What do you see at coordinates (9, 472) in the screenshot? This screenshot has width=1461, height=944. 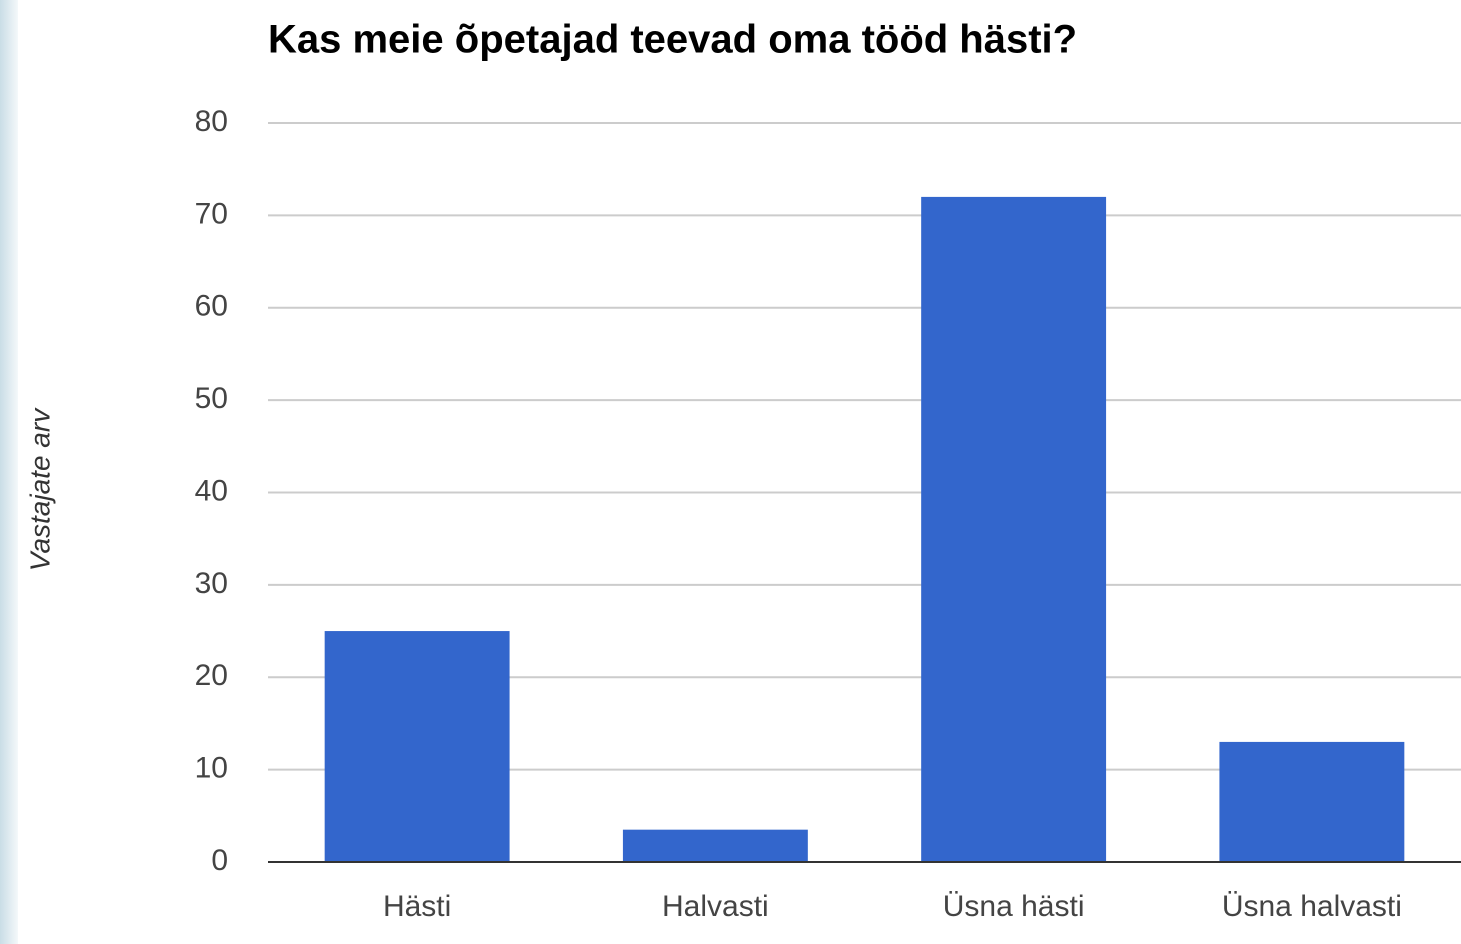 I see `side-strip` at bounding box center [9, 472].